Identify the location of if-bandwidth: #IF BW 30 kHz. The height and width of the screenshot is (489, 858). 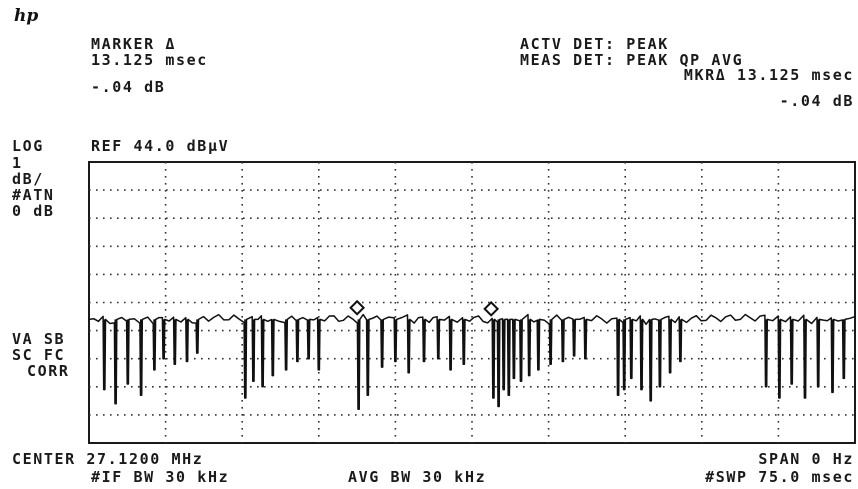
(160, 477).